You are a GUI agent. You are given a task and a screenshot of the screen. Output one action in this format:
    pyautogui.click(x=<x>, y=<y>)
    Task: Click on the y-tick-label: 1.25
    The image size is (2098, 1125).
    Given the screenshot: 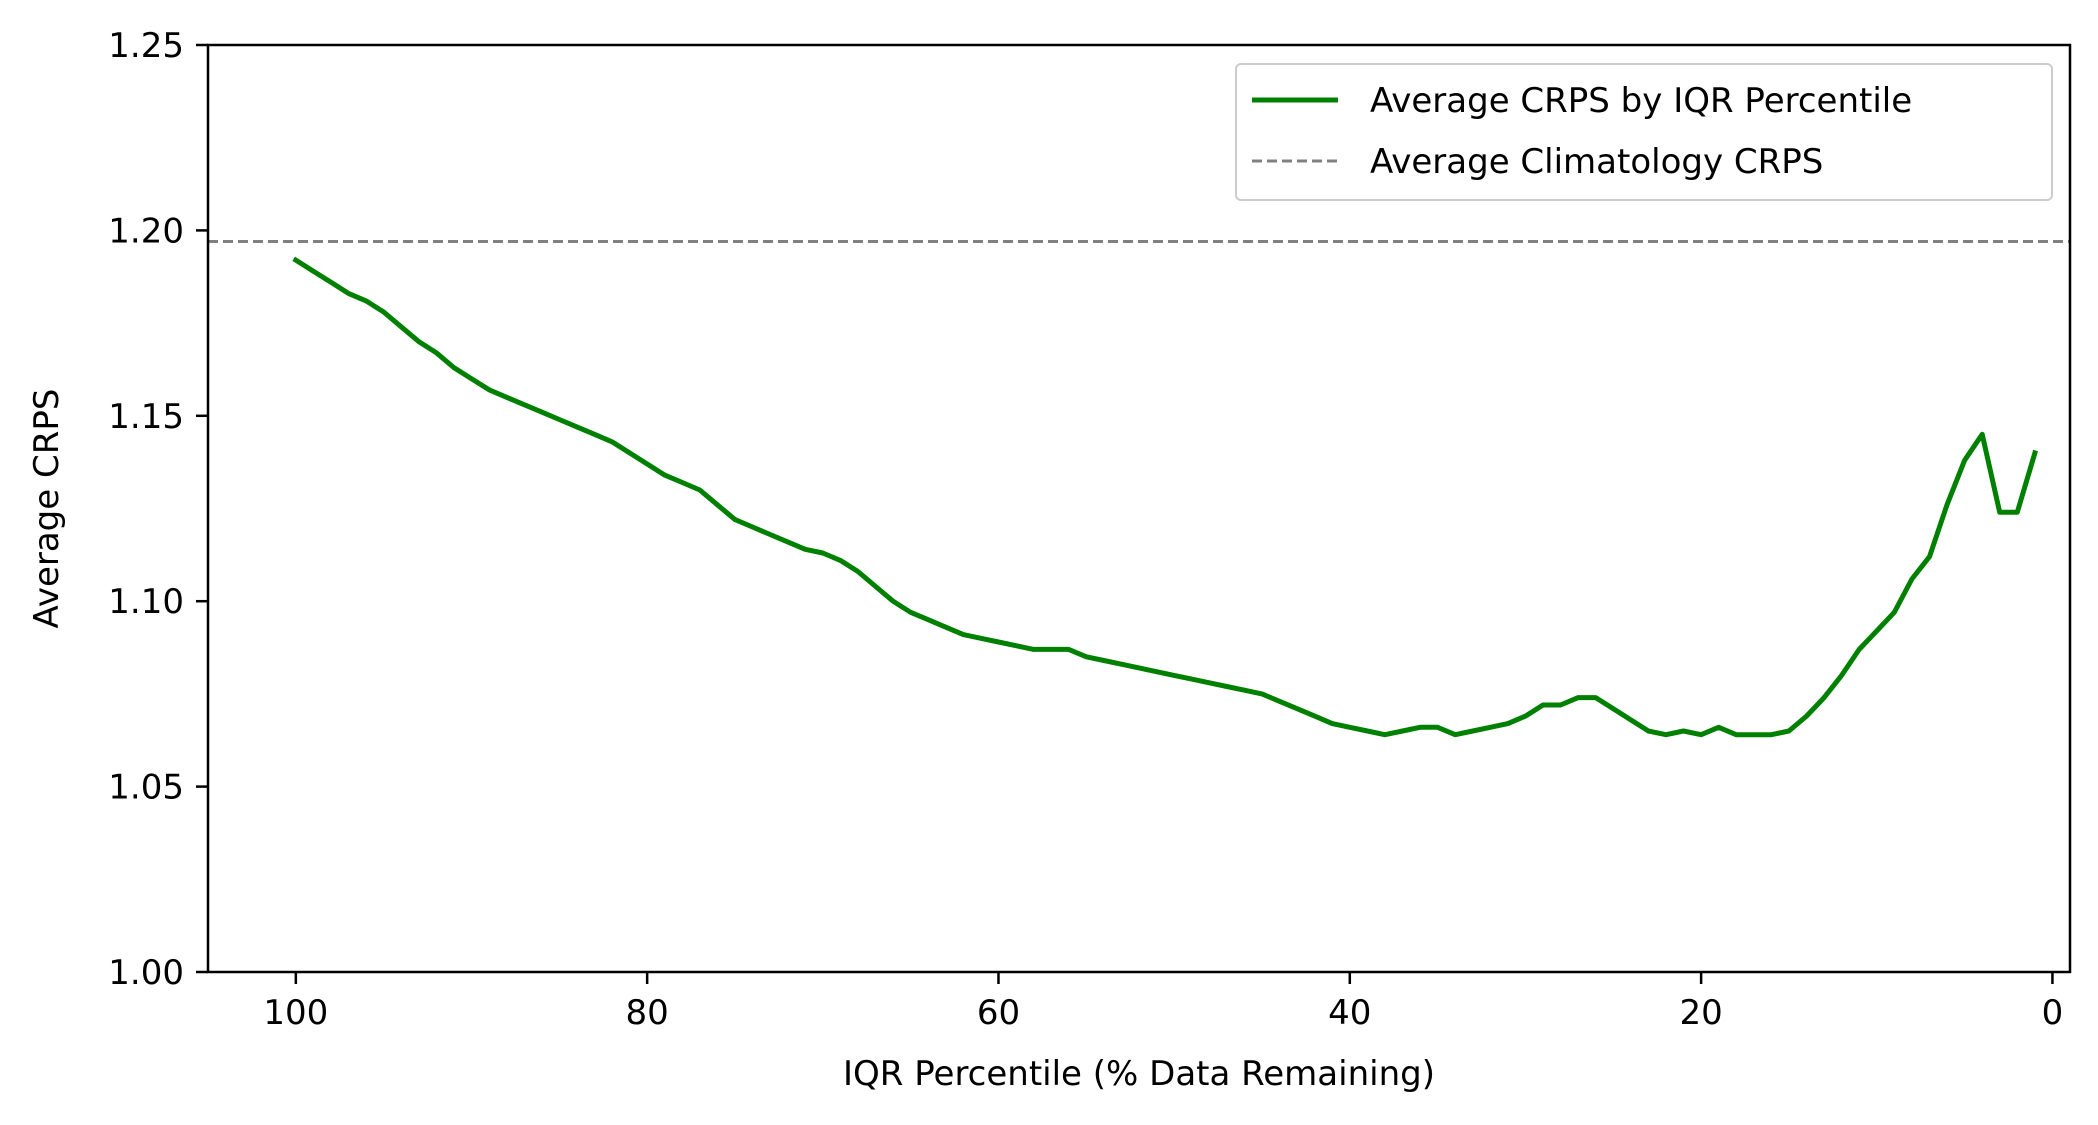 What is the action you would take?
    pyautogui.click(x=146, y=46)
    